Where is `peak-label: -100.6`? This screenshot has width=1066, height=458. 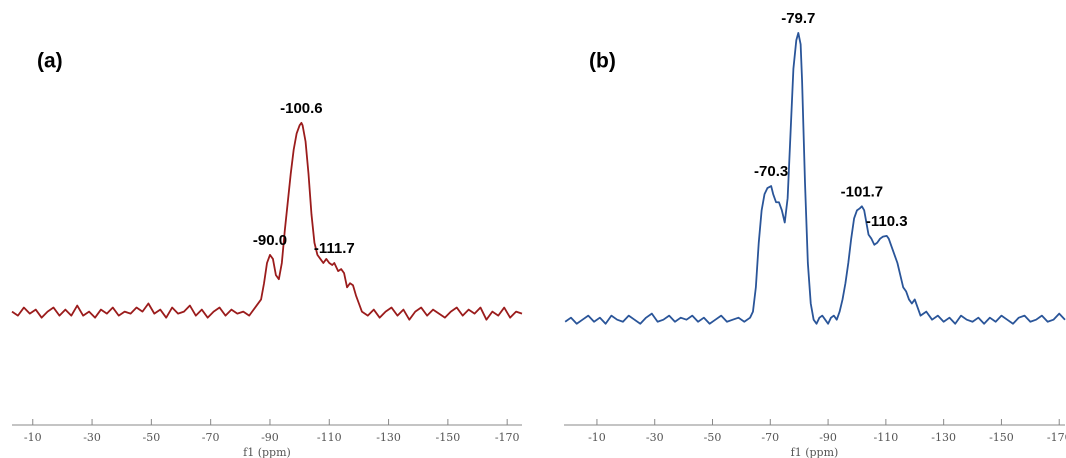
peak-label: -100.6 is located at coordinates (301, 108).